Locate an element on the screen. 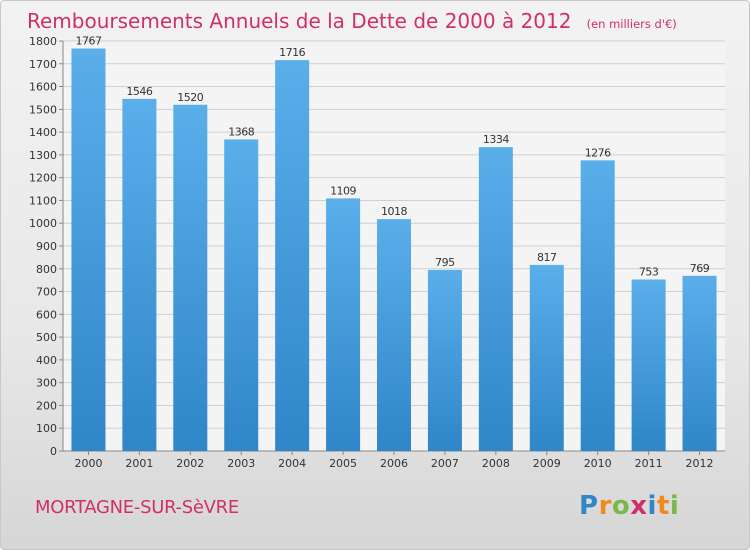 The image size is (750, 550). y-tick-label: 1700 is located at coordinates (43, 64).